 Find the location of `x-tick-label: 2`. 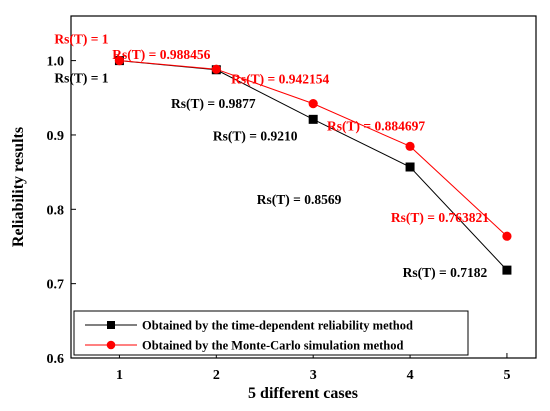

x-tick-label: 2 is located at coordinates (216, 375).